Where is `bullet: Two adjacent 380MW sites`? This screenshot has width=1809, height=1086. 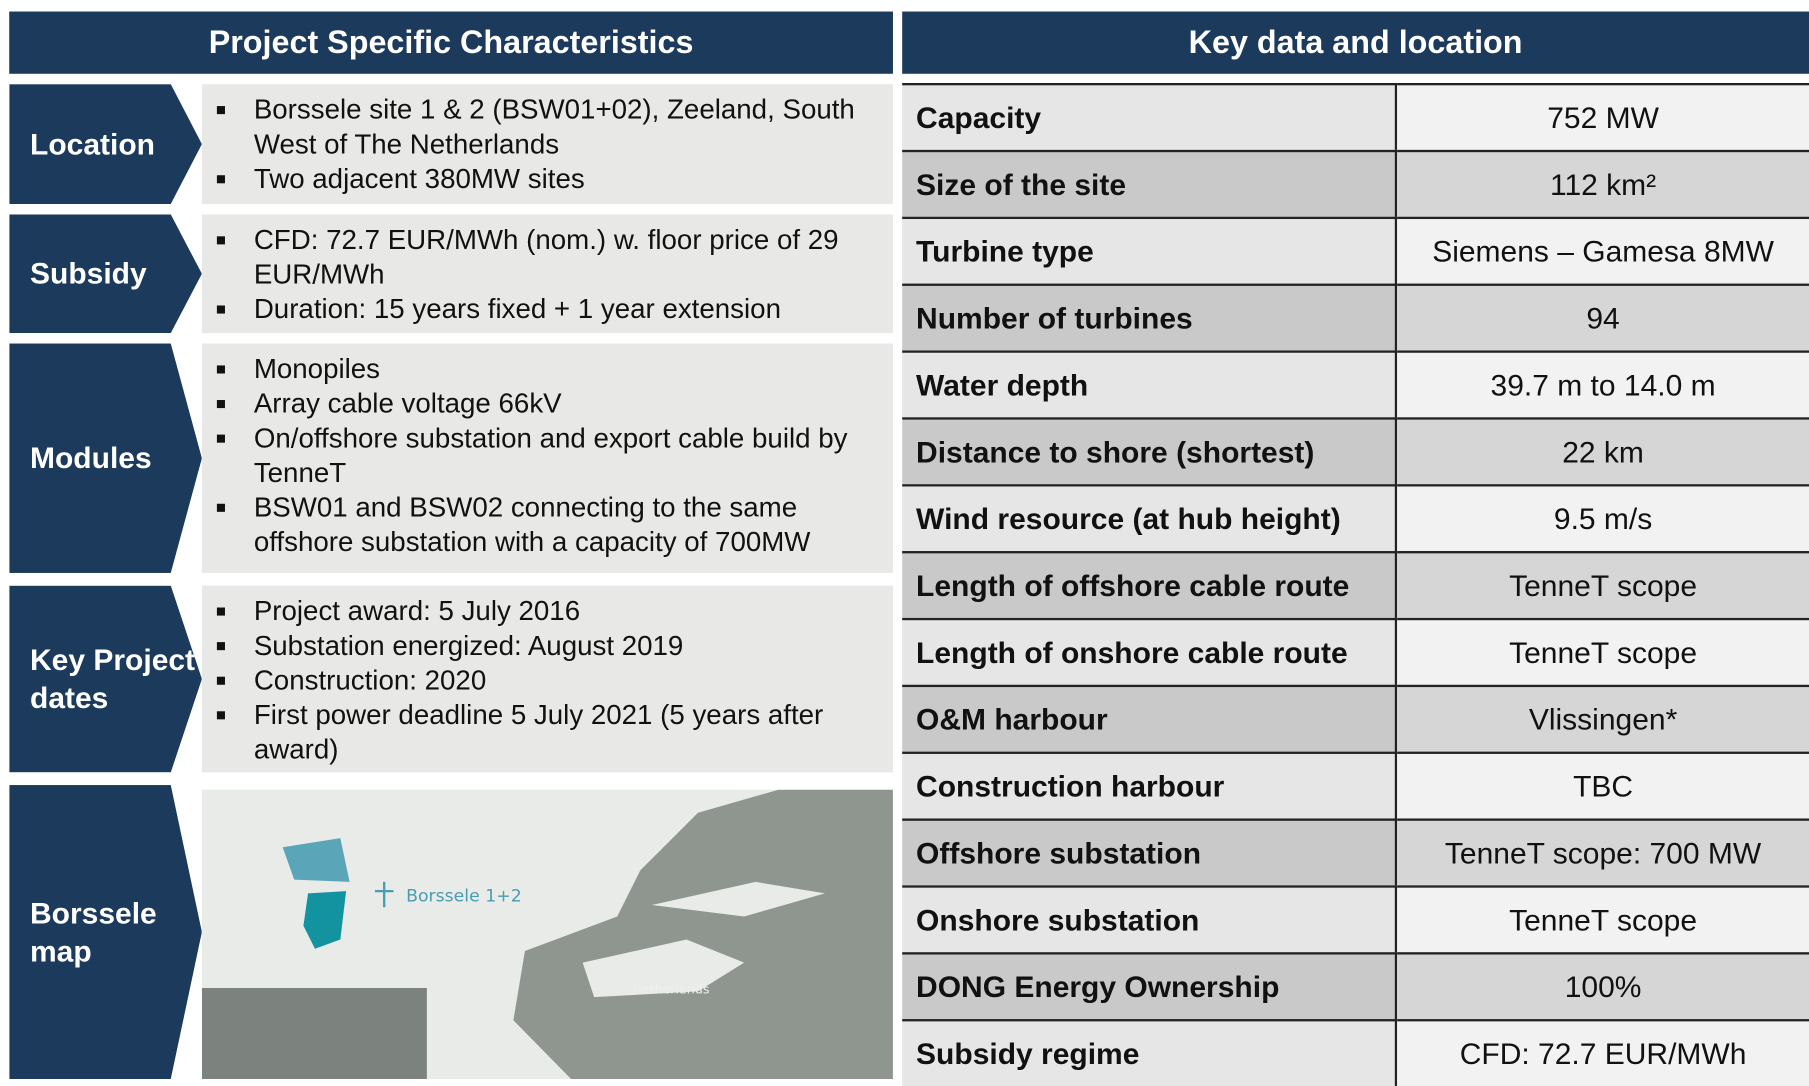
bullet: Two adjacent 380MW sites is located at coordinates (550, 180).